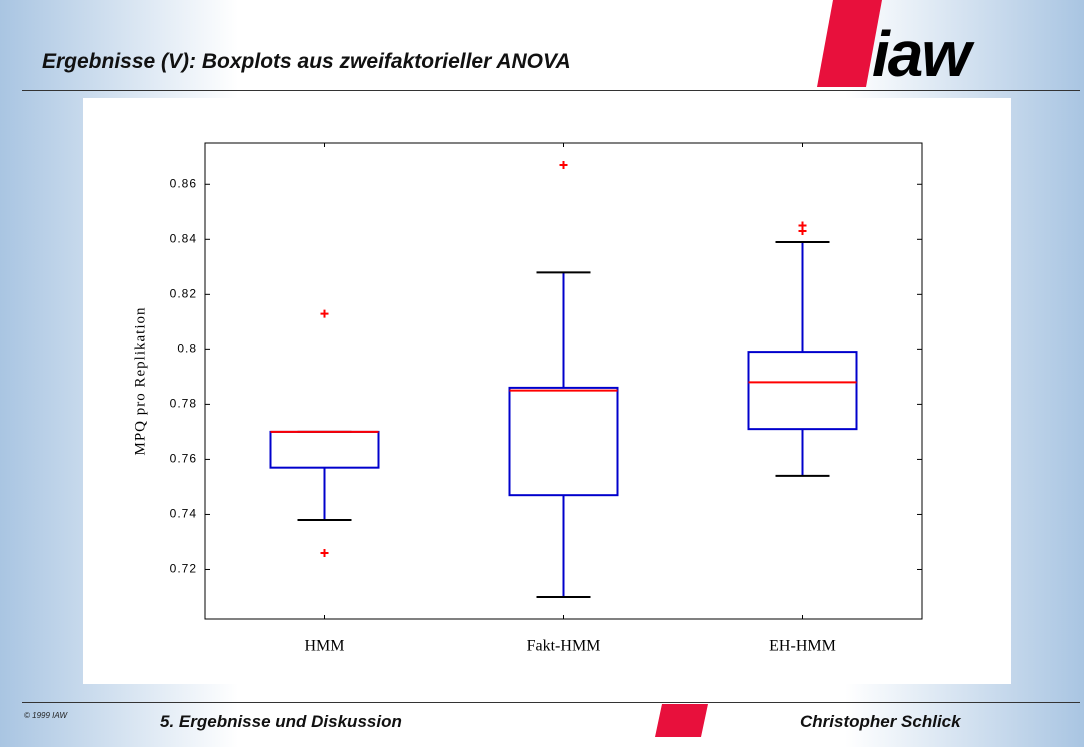  I want to click on author: Christopher Schlick, so click(880, 721).